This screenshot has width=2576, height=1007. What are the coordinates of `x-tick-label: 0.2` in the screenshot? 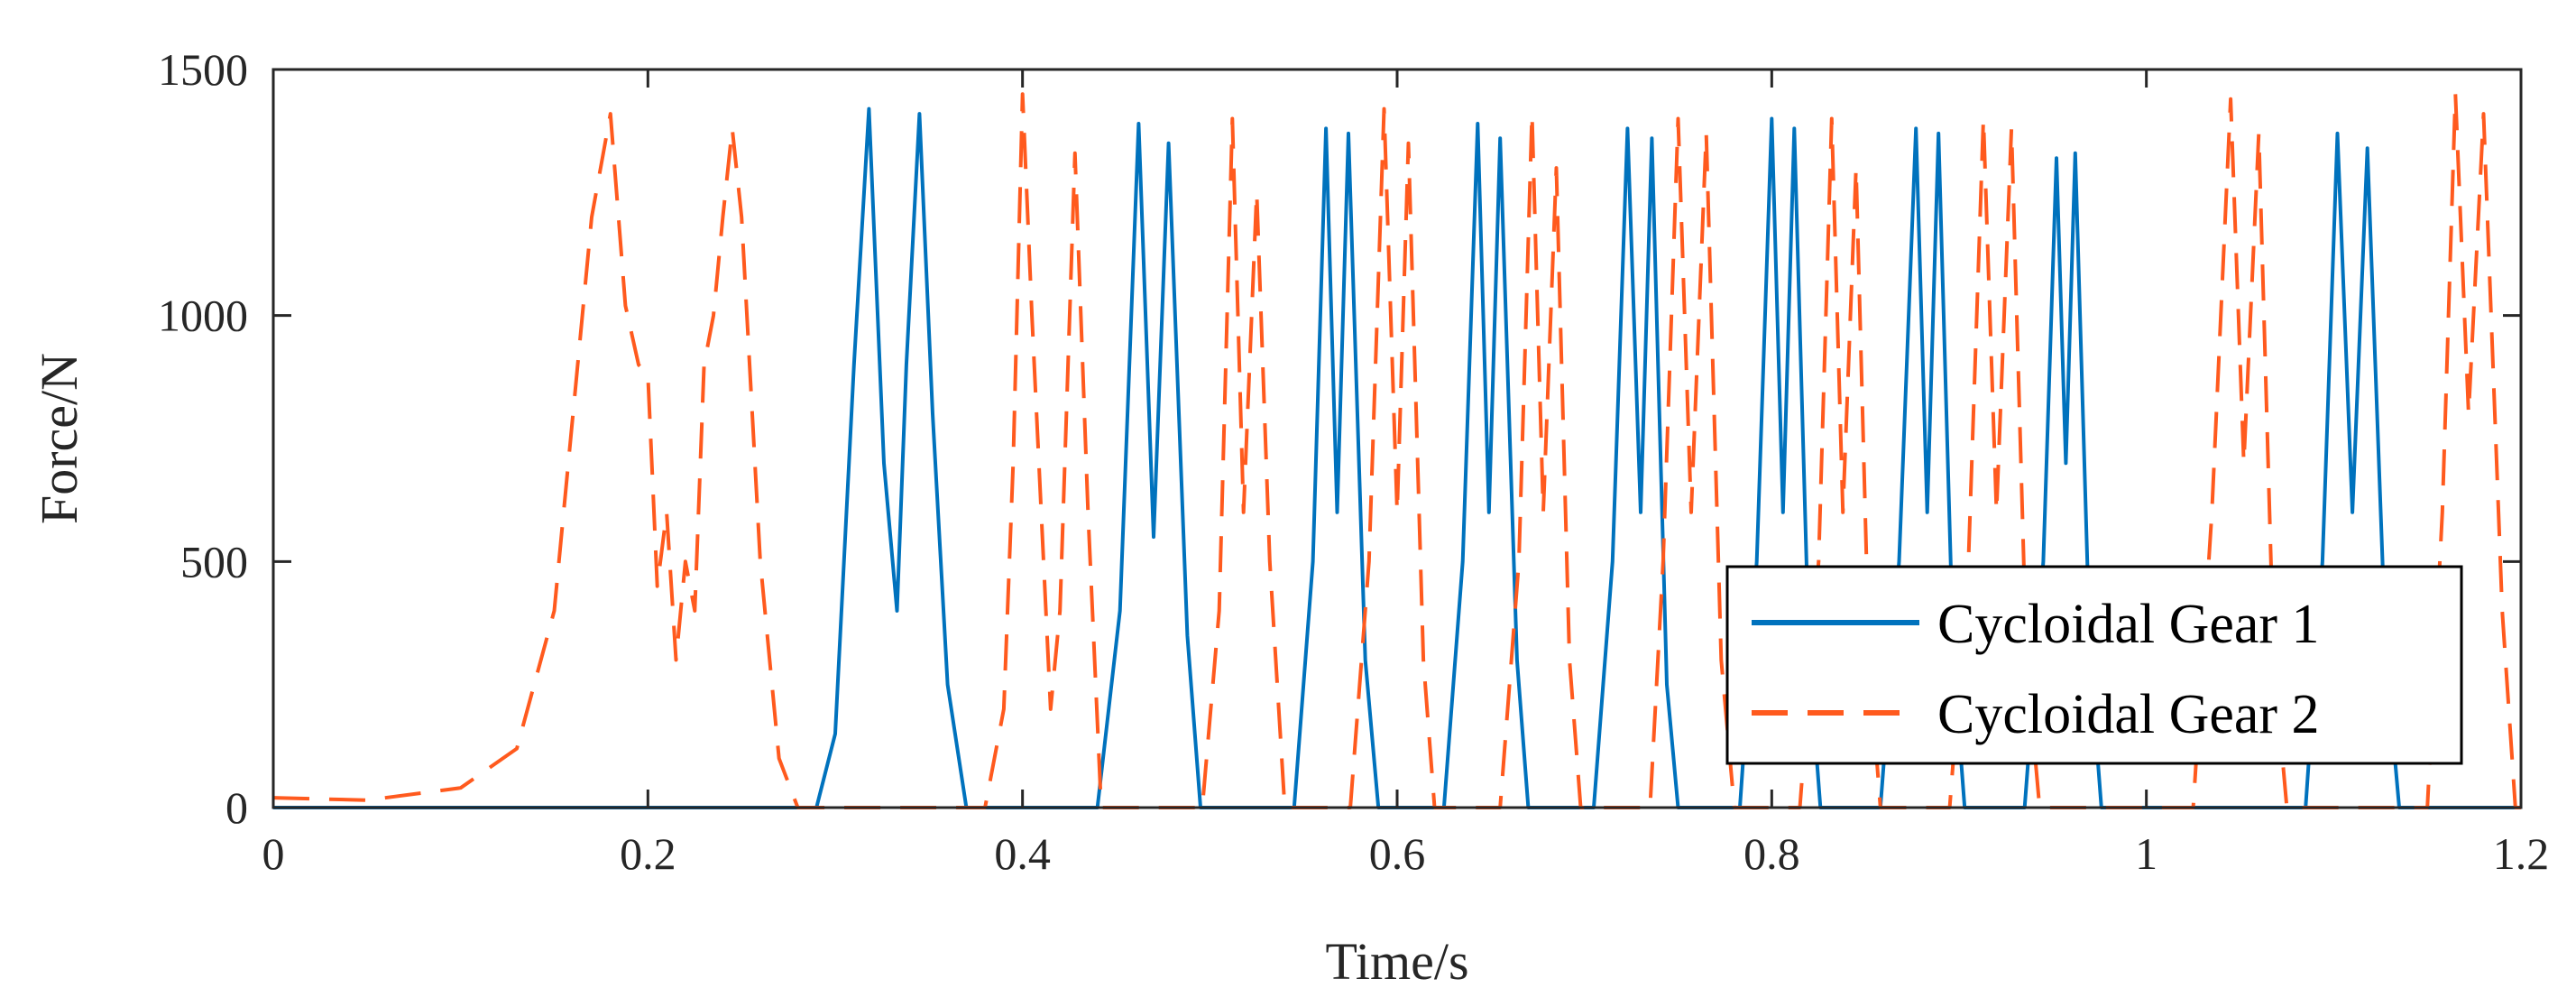 It's located at (648, 853).